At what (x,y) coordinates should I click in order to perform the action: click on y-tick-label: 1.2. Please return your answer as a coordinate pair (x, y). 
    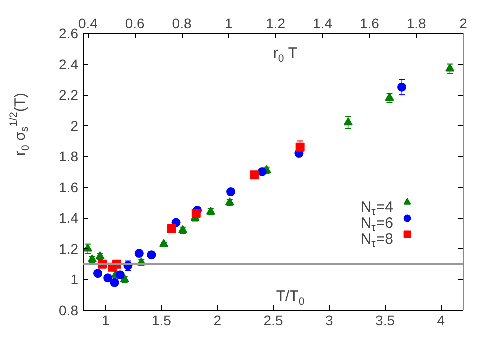
    Looking at the image, I should click on (69, 248).